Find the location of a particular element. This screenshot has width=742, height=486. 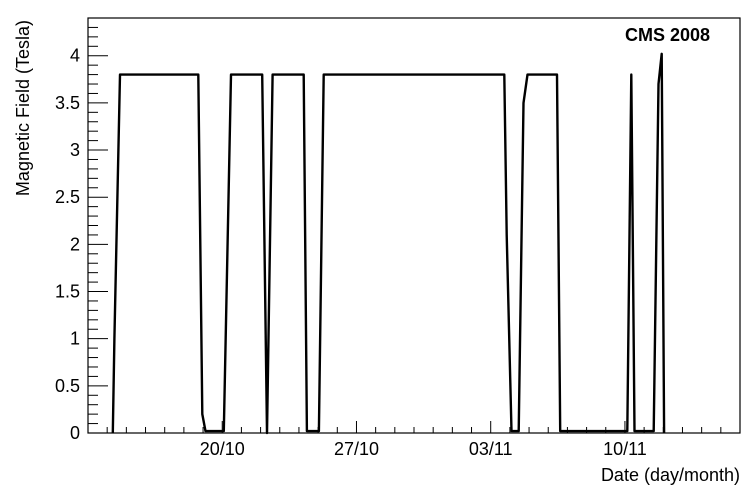

x-tick-label: 10/11 is located at coordinates (625, 449).